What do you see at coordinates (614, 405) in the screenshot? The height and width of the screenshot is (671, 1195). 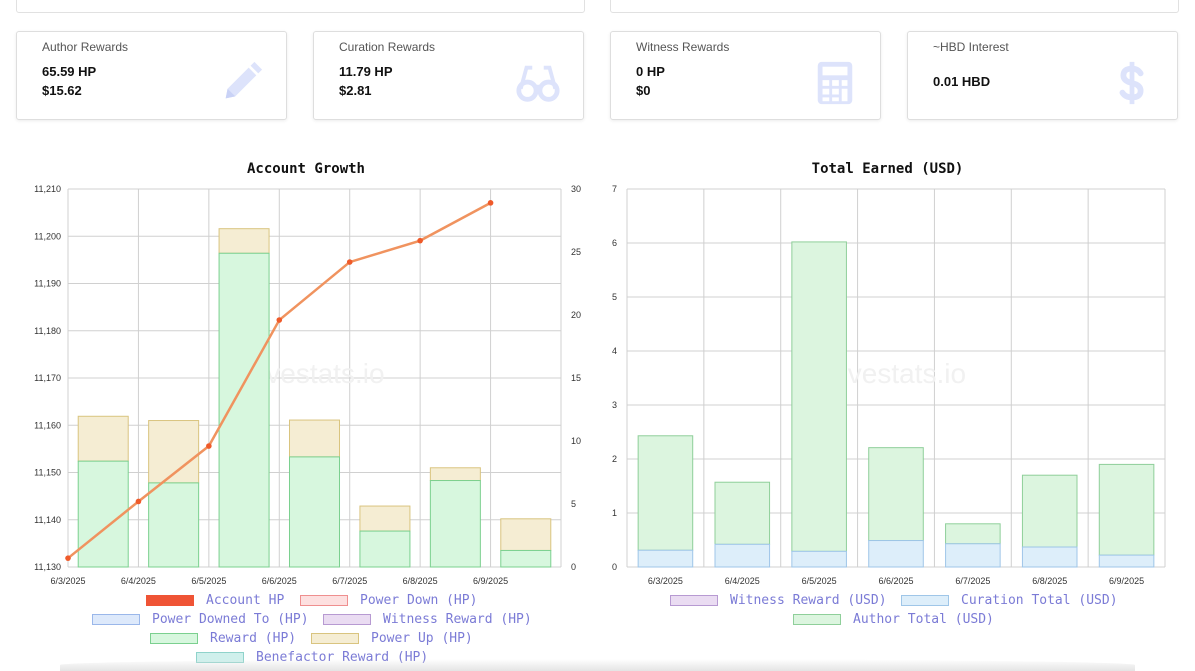 I see `y-tick-label: 3` at bounding box center [614, 405].